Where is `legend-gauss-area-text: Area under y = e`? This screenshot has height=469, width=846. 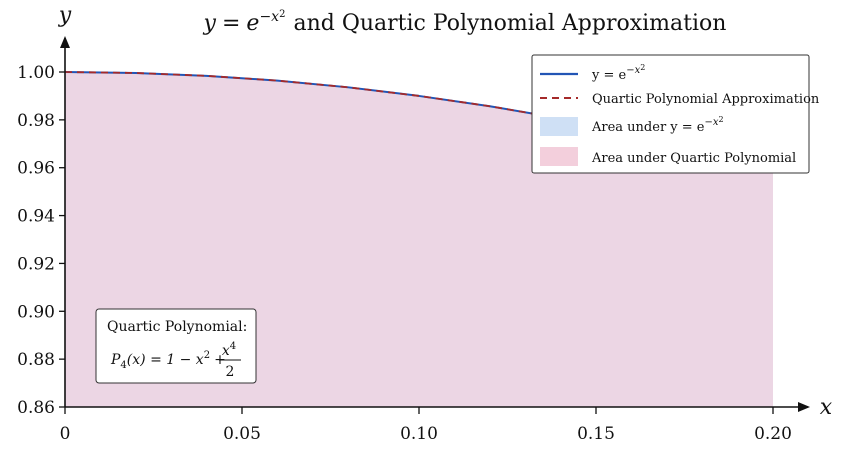 legend-gauss-area-text: Area under y = e is located at coordinates (648, 127).